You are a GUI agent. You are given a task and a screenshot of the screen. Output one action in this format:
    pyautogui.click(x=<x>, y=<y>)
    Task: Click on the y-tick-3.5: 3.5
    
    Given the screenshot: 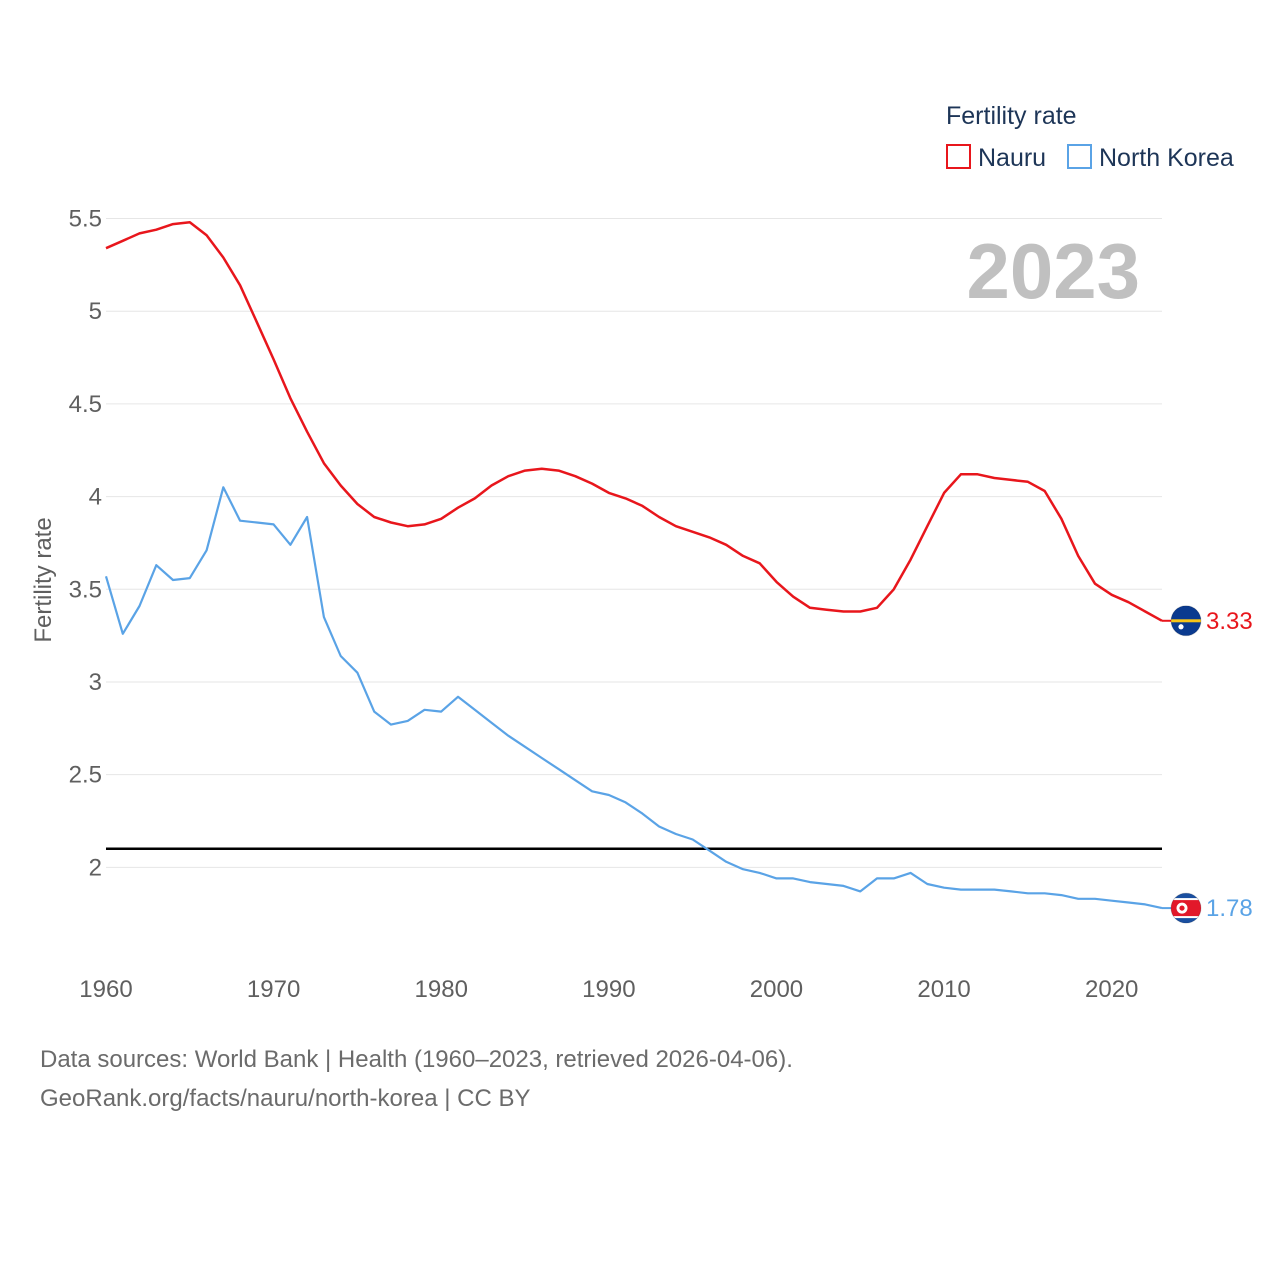 What is the action you would take?
    pyautogui.click(x=85, y=589)
    